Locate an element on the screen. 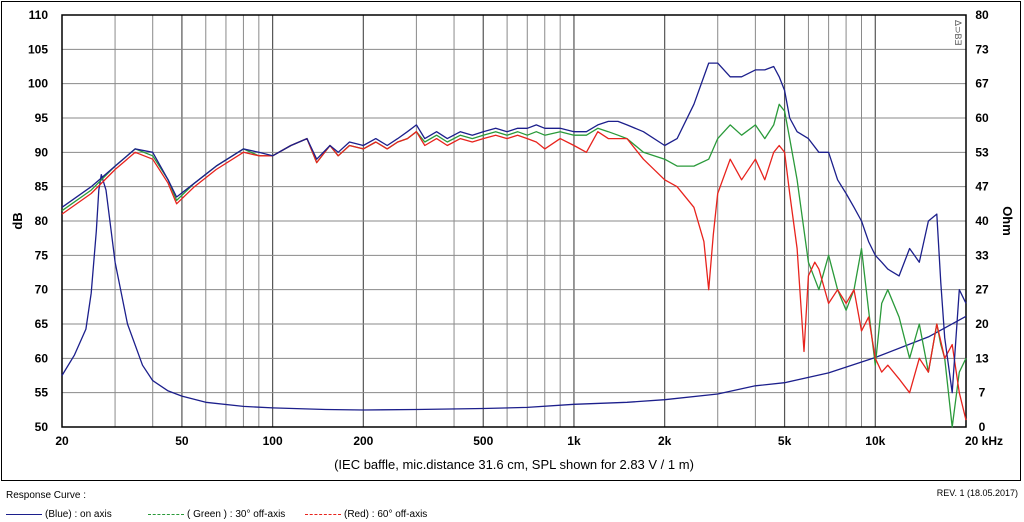 This screenshot has height=522, width=1024. y2-tick-label: 73 is located at coordinates (982, 49).